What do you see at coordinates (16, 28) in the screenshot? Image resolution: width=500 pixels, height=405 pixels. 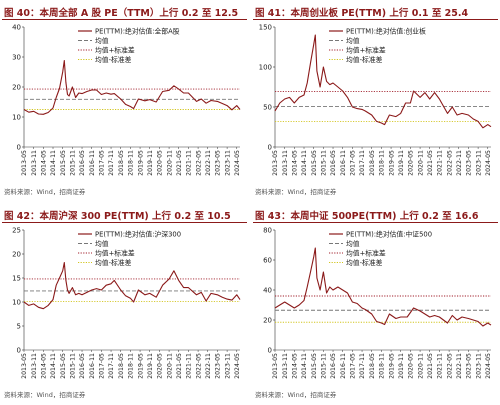 I see `y-tick-label: 40` at bounding box center [16, 28].